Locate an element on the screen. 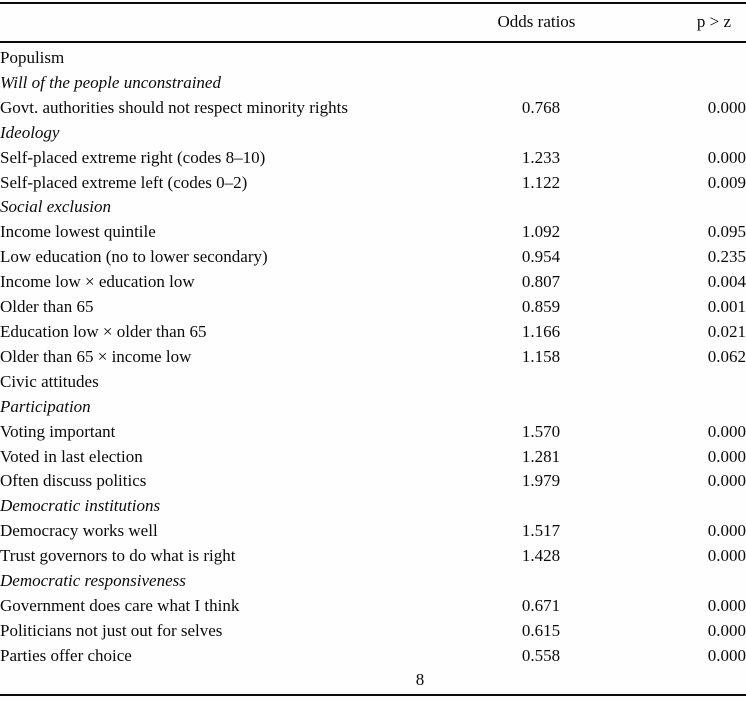  table-row: Income low × education low 0.807 0.004 is located at coordinates (373, 282).